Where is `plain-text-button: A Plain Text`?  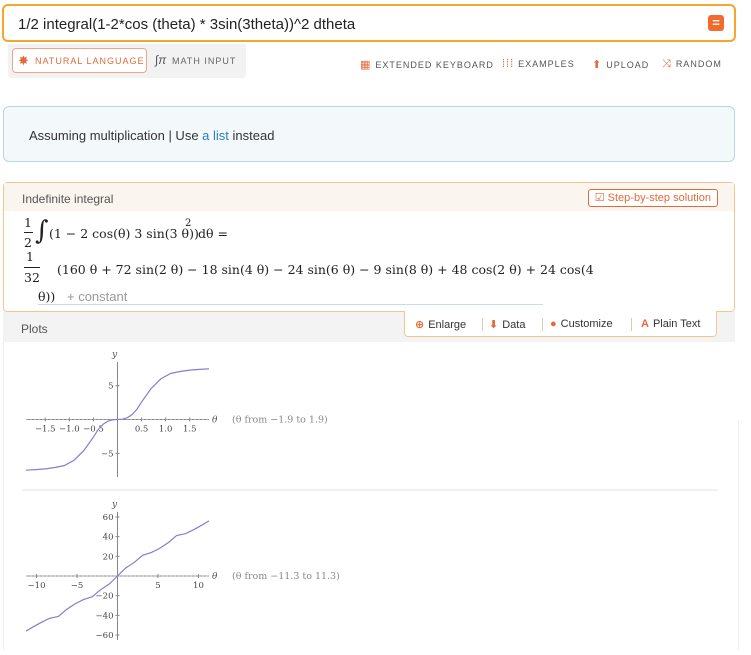 plain-text-button: A Plain Text is located at coordinates (670, 324).